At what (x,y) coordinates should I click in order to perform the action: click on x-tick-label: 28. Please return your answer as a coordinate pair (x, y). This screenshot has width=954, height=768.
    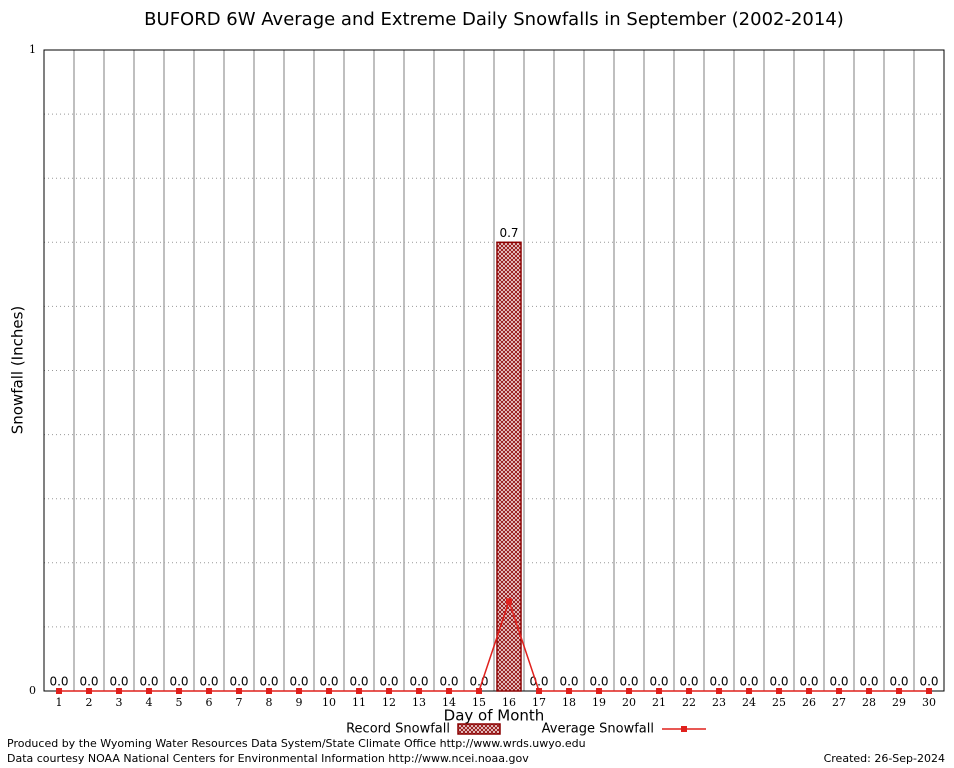
    Looking at the image, I should click on (869, 702).